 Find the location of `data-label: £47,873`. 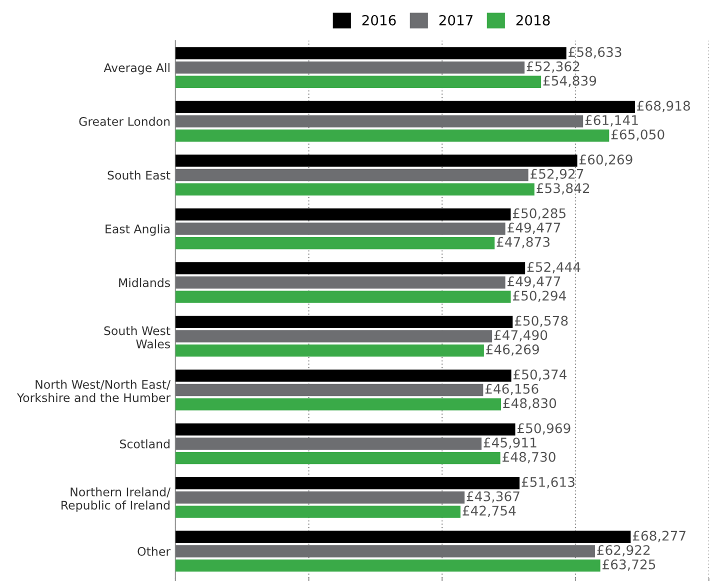

data-label: £47,873 is located at coordinates (523, 242).